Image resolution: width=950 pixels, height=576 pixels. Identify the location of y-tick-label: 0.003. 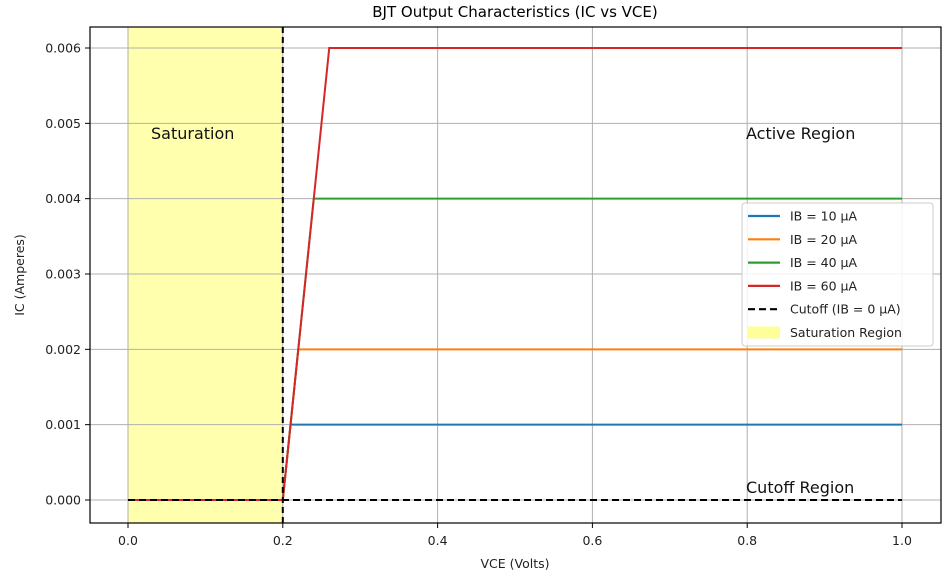
(63, 274).